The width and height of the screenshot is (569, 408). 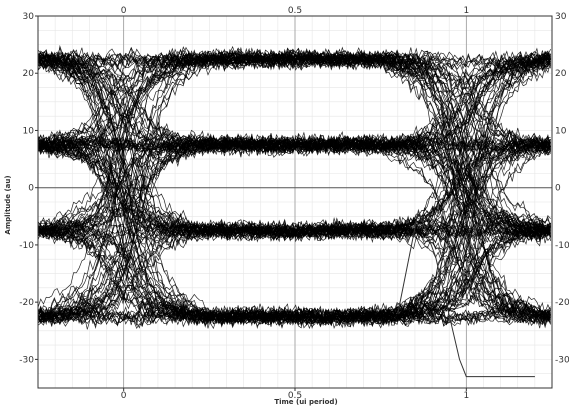 What do you see at coordinates (29, 17) in the screenshot?
I see `y-tick-label-left: 30` at bounding box center [29, 17].